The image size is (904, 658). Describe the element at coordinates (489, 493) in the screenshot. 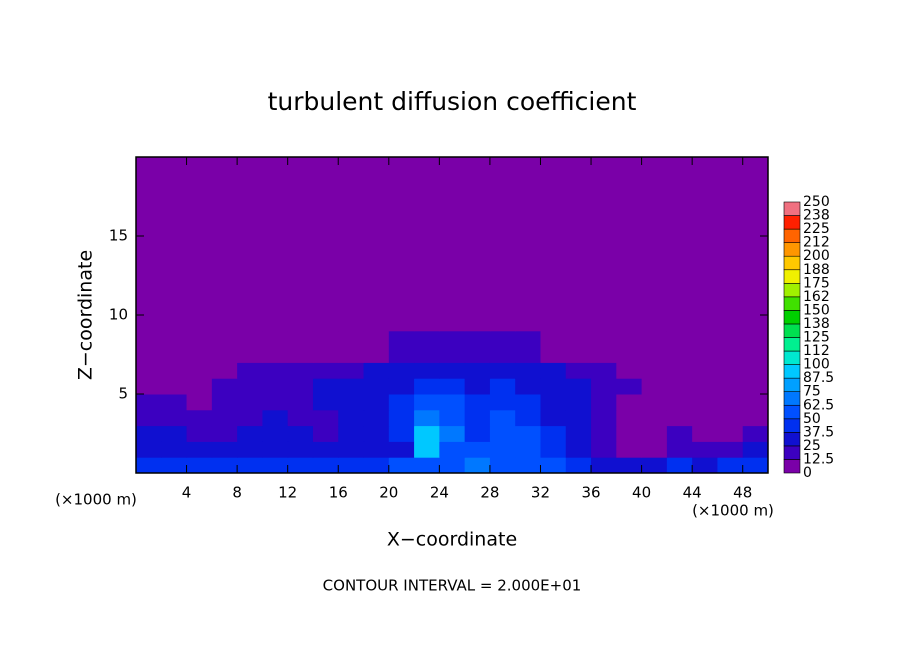

I see `x-tick-label: 28` at that location.